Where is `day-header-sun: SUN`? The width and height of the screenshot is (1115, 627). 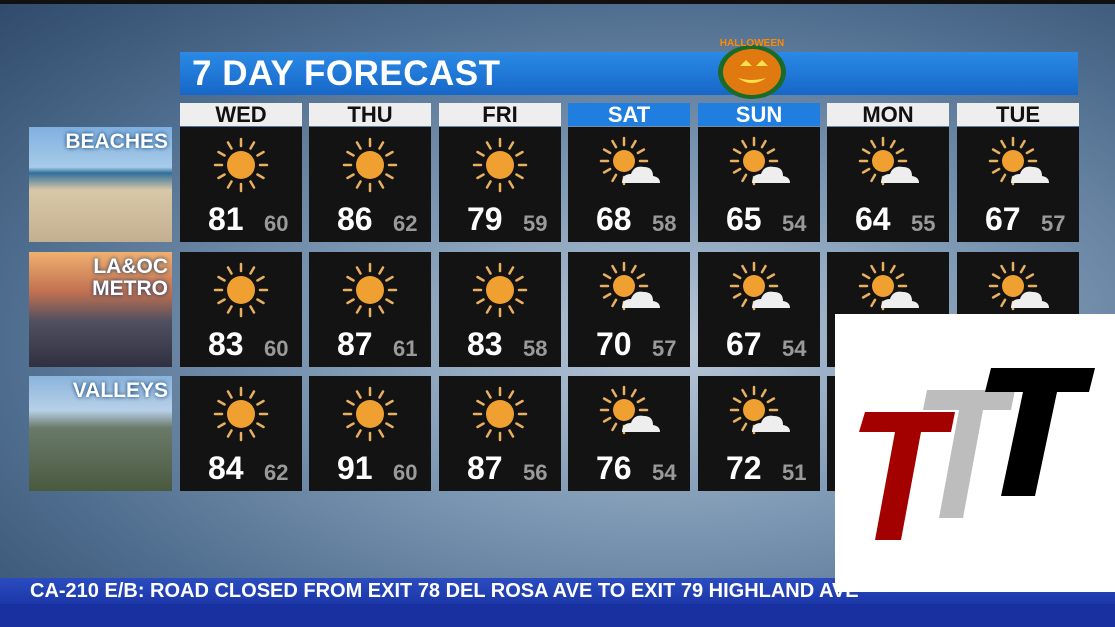
day-header-sun: SUN is located at coordinates (759, 115).